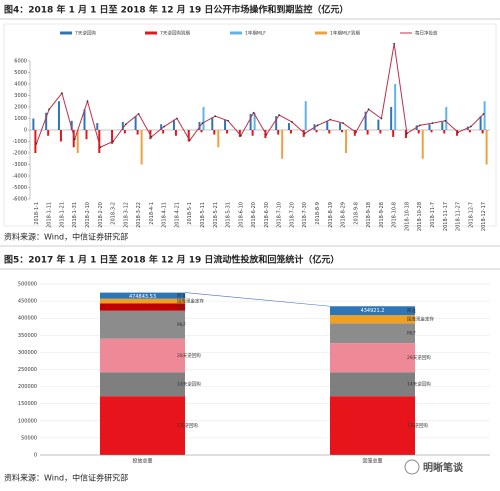  Describe the element at coordinates (257, 299) in the screenshot. I see `connector` at that location.